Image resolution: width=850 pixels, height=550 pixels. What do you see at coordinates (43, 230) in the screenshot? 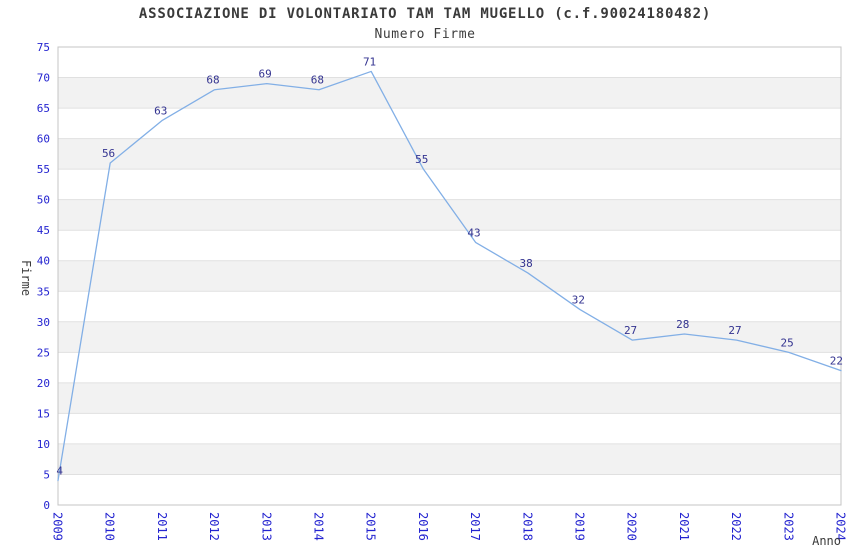
I see `y-tick-label: 45` at bounding box center [43, 230].